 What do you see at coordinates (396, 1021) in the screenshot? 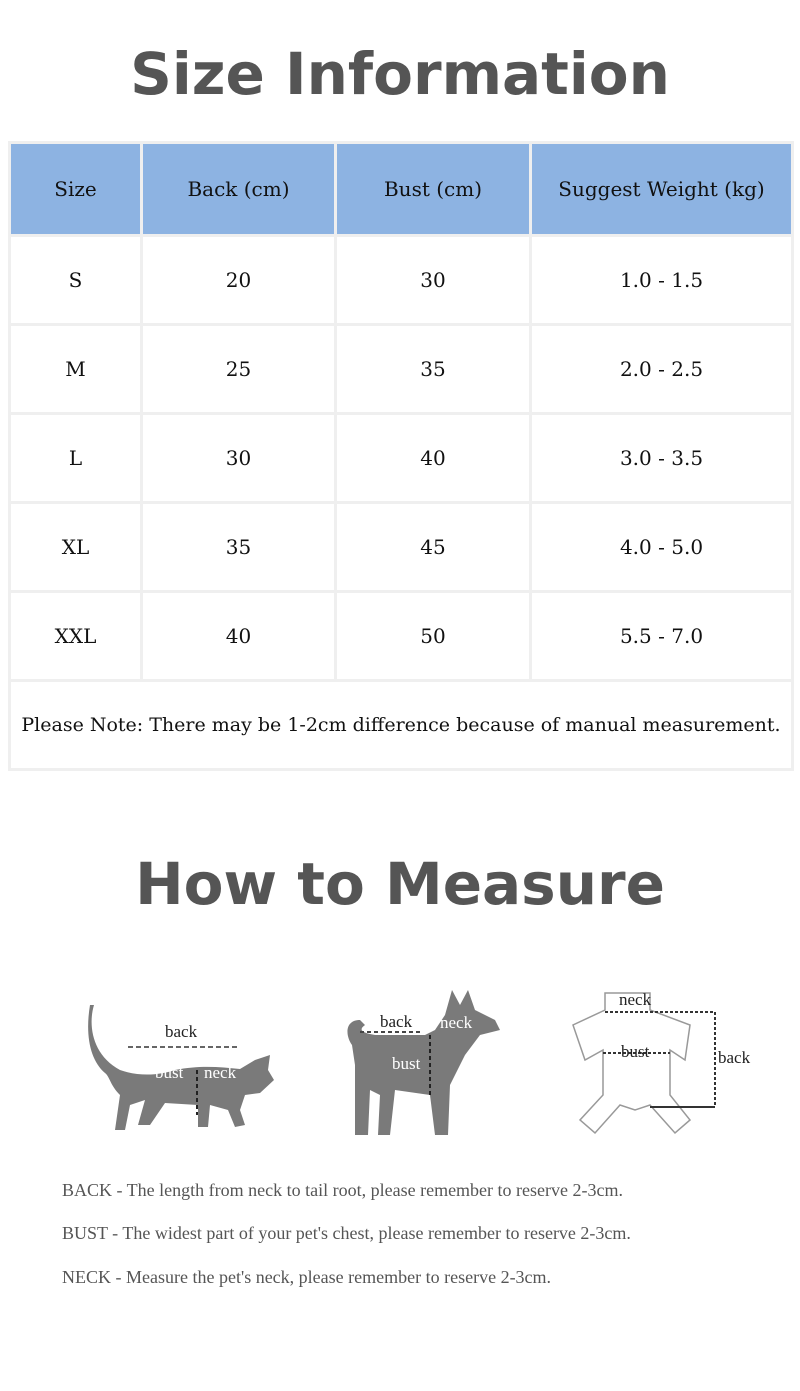
I see `dog-back-label: back` at bounding box center [396, 1021].